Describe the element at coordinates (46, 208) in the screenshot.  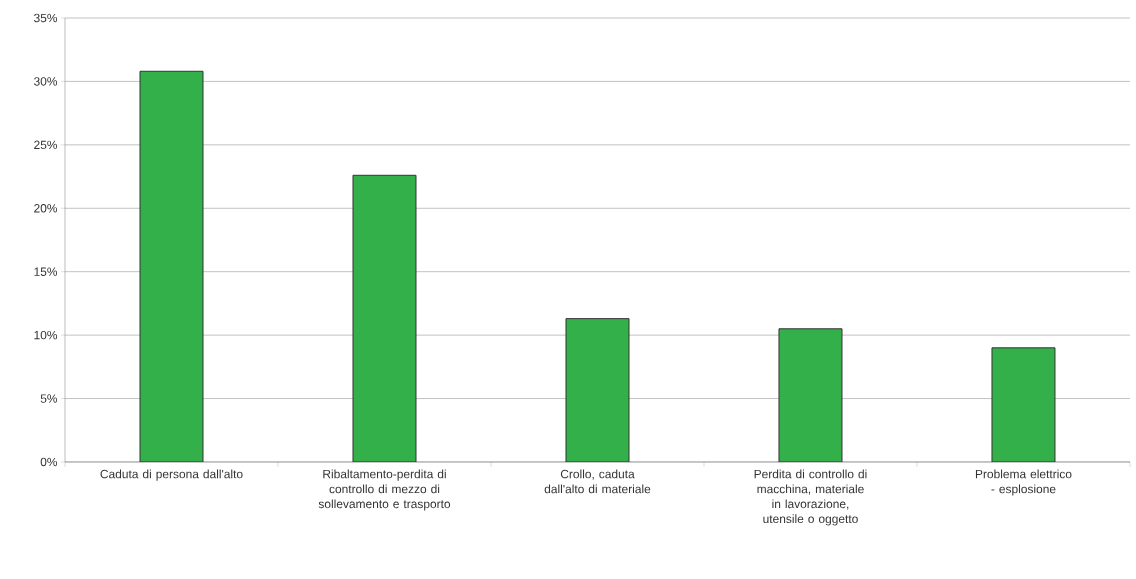
I see `y-tick-label: 20%` at that location.